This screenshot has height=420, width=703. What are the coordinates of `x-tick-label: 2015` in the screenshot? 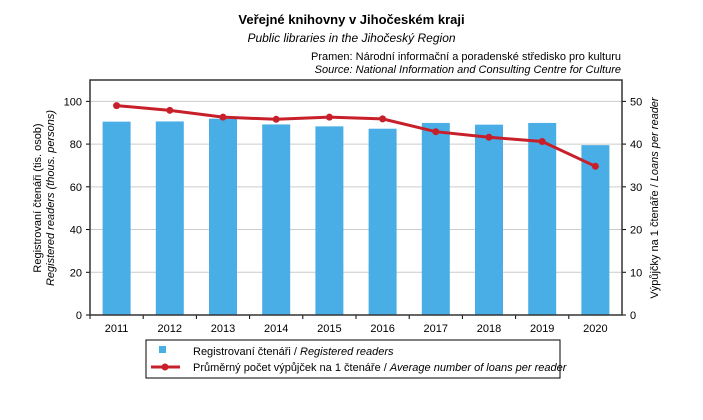 It's located at (329, 329).